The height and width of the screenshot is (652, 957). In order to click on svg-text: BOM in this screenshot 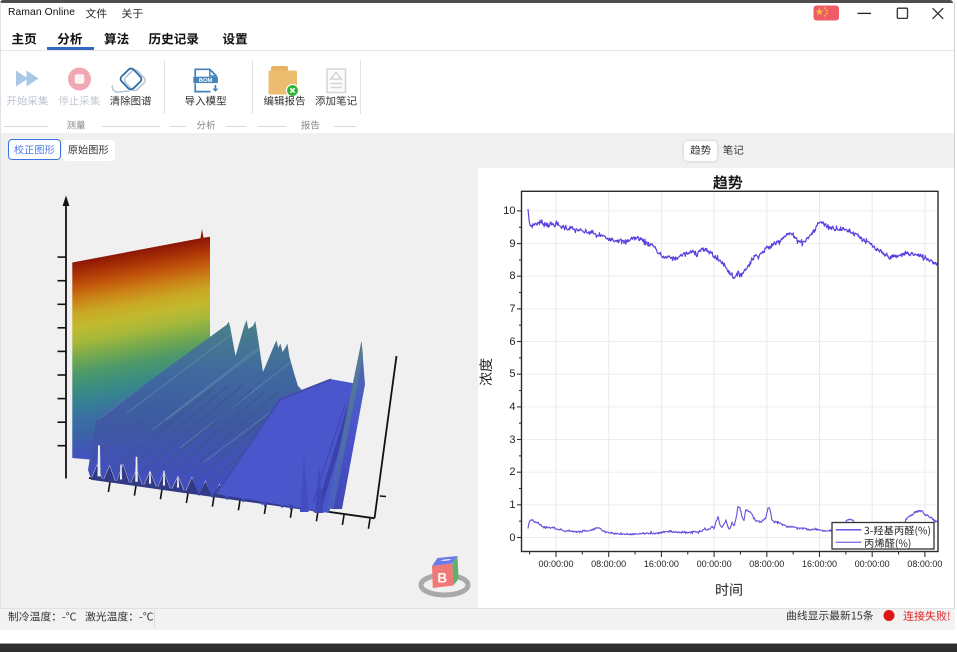, I will do `click(206, 81)`.